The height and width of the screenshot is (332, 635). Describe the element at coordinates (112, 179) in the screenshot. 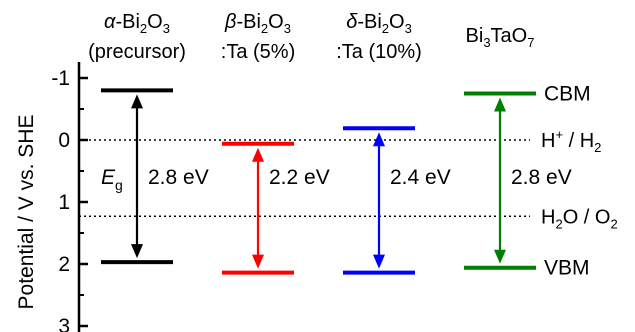

I see `eg-label: Eg` at that location.